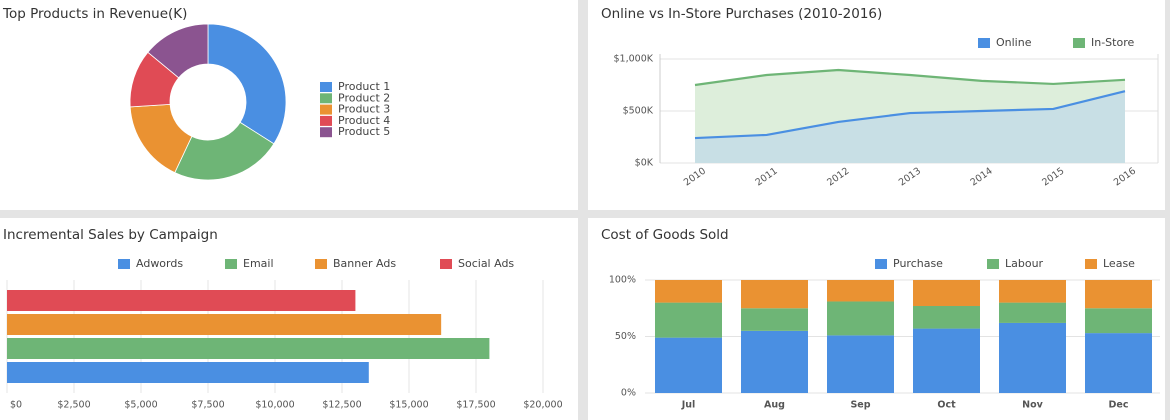  What do you see at coordinates (1119, 263) in the screenshot?
I see `legend-label: Lease` at bounding box center [1119, 263].